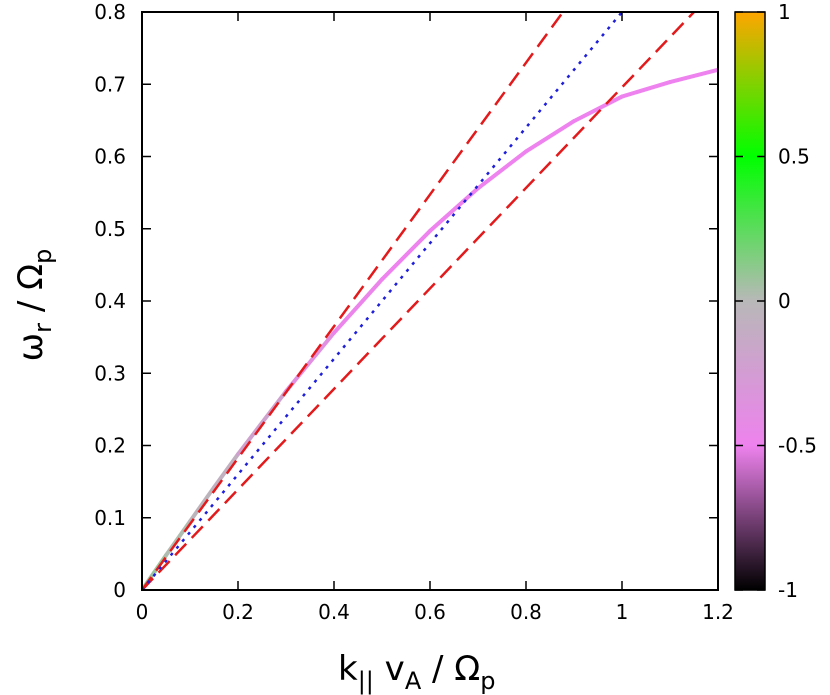 This screenshot has height=695, width=830. What do you see at coordinates (110, 446) in the screenshot?
I see `y-tick-label-2: 0.2` at bounding box center [110, 446].